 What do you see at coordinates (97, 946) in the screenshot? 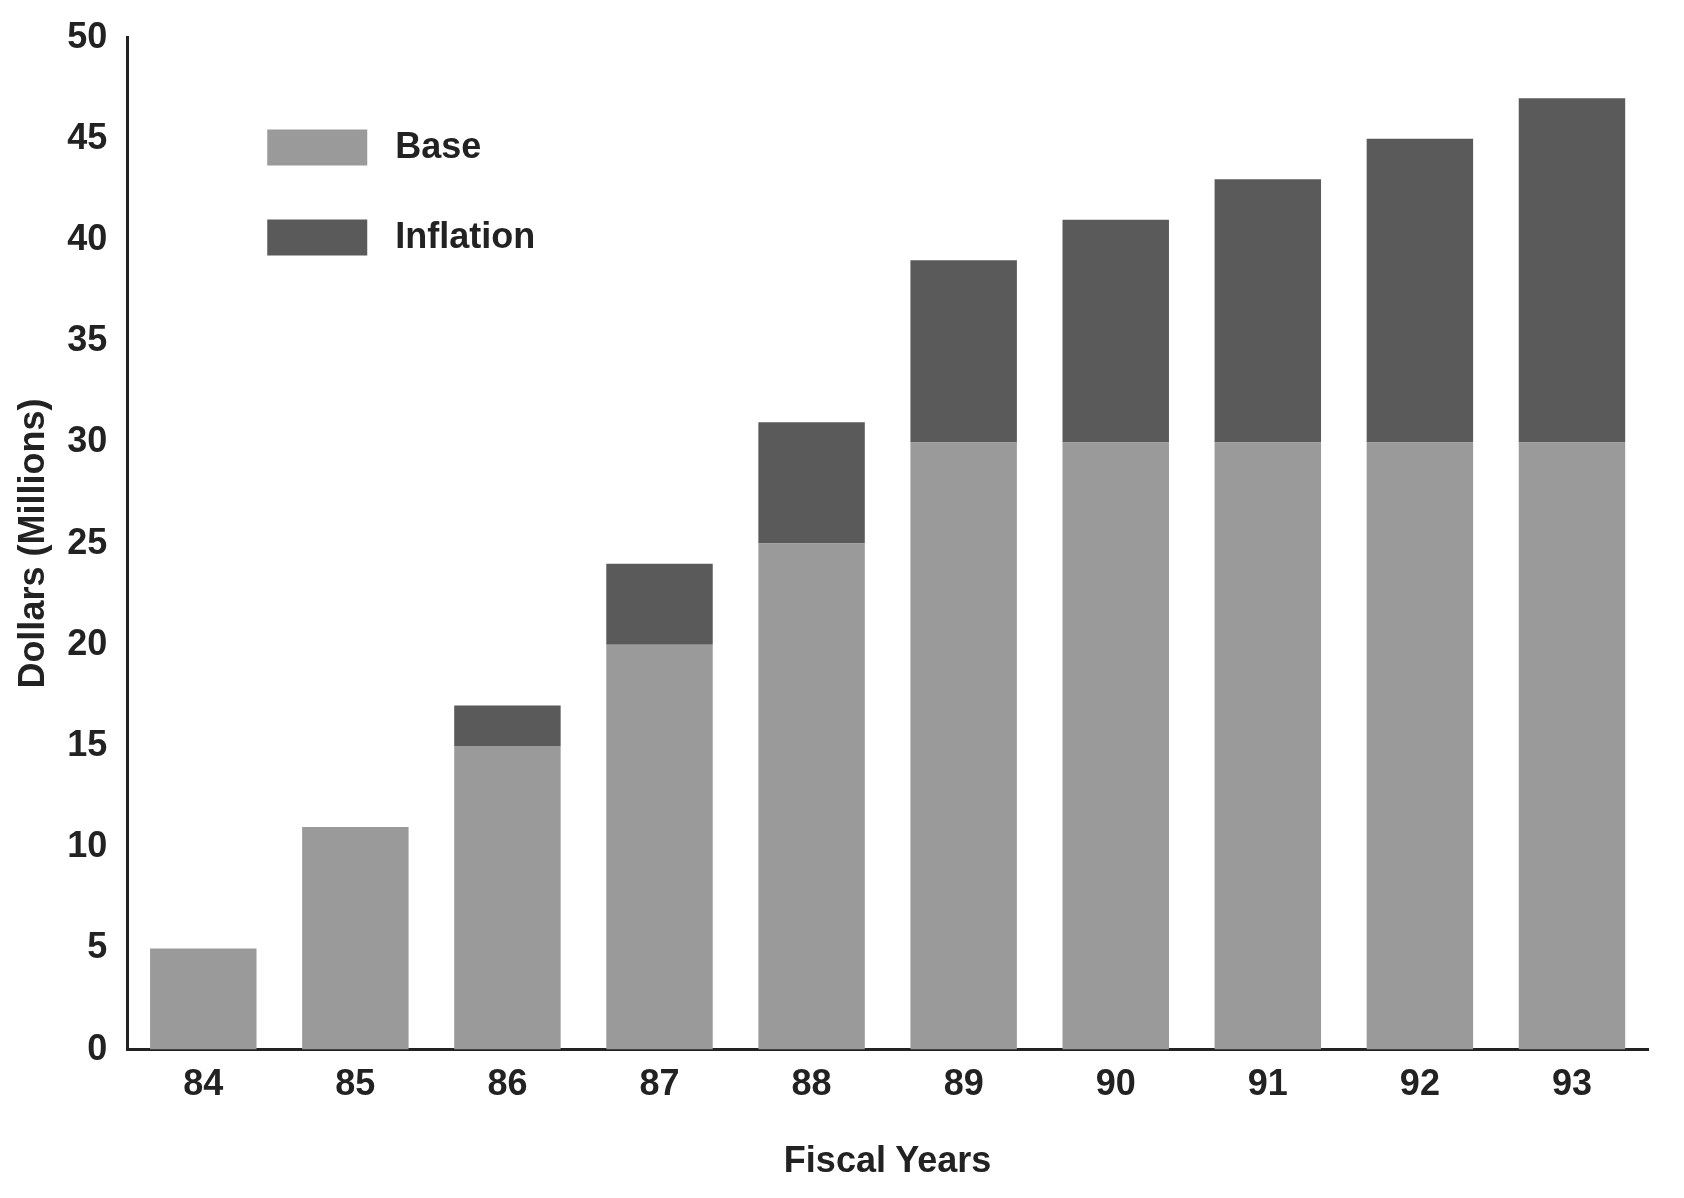
I see `y-tick-label: 5` at bounding box center [97, 946].